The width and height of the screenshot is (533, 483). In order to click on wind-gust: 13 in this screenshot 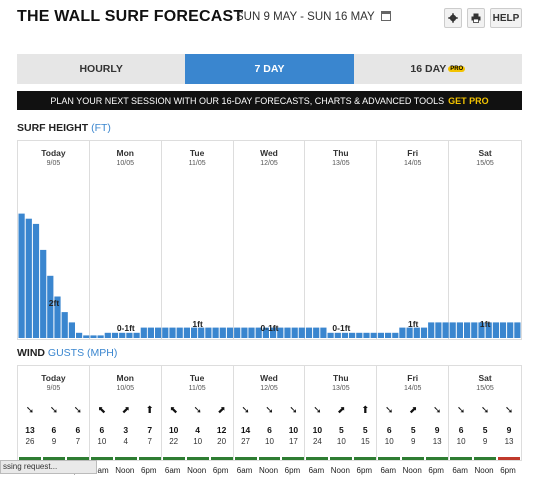, I will do `click(437, 441)`.